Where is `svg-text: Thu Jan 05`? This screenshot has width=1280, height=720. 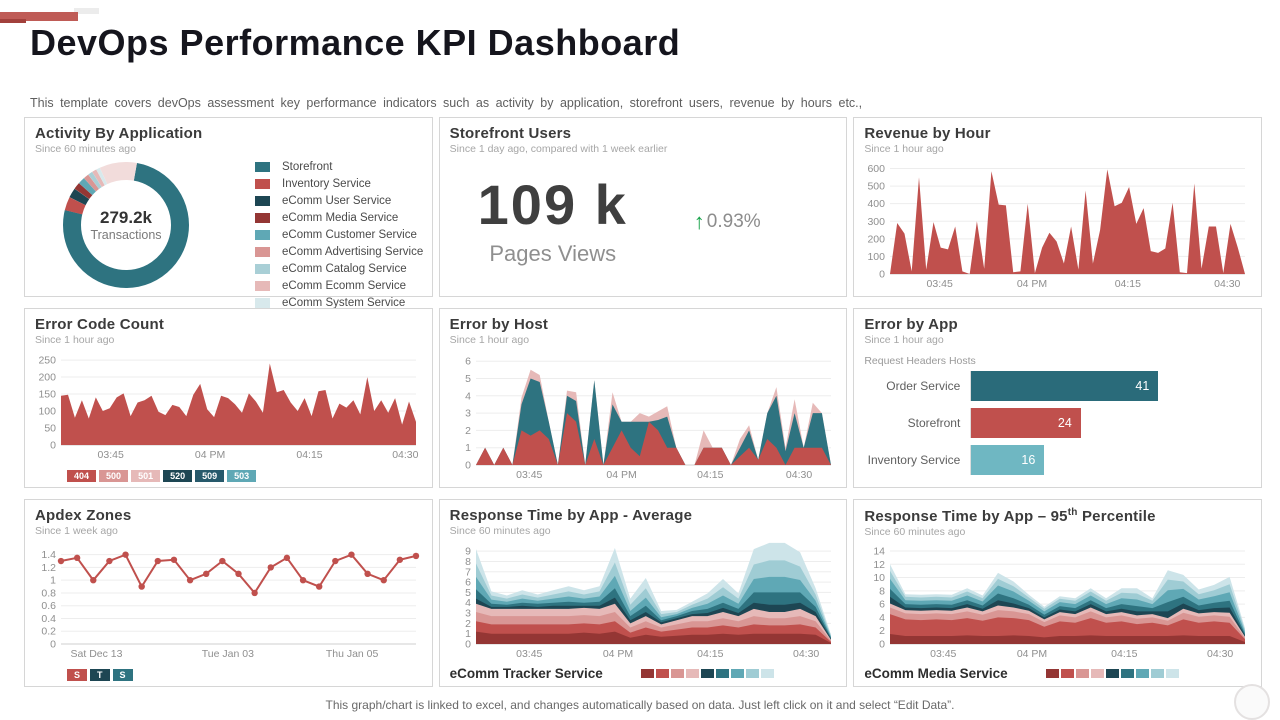 svg-text: Thu Jan 05 is located at coordinates (352, 654).